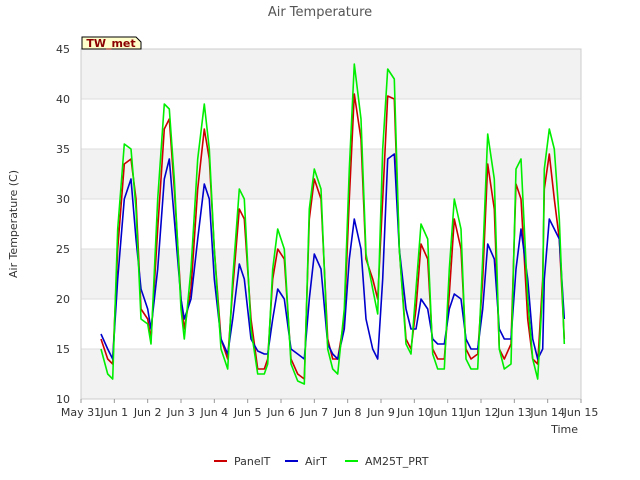 This screenshot has height=480, width=640. Describe the element at coordinates (397, 461) in the screenshot. I see `legend-label: AM25T_PRT` at that location.